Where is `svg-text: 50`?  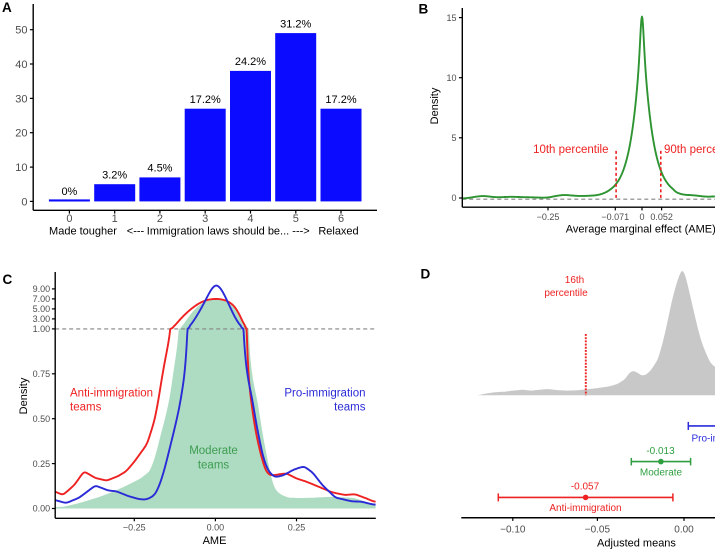
svg-text: 50 is located at coordinates (21, 31).